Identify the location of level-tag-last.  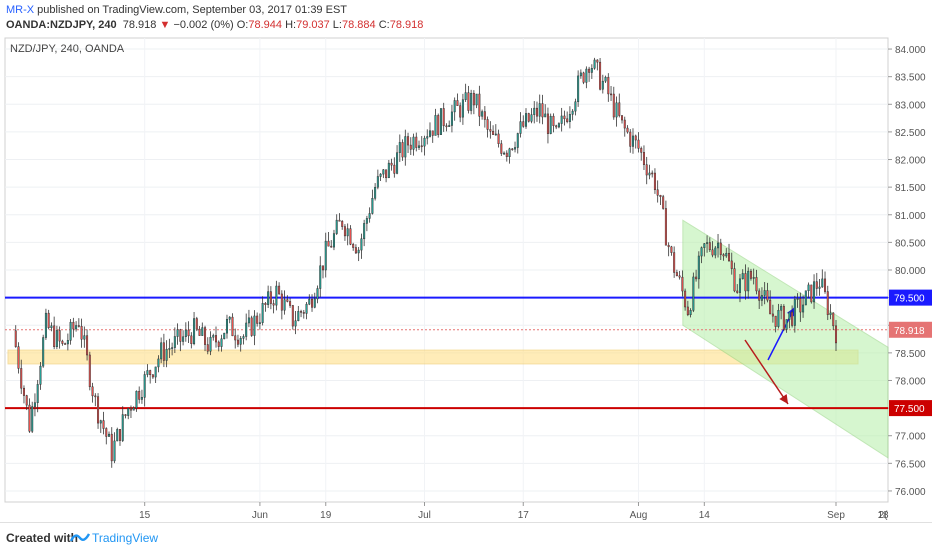
(910, 329).